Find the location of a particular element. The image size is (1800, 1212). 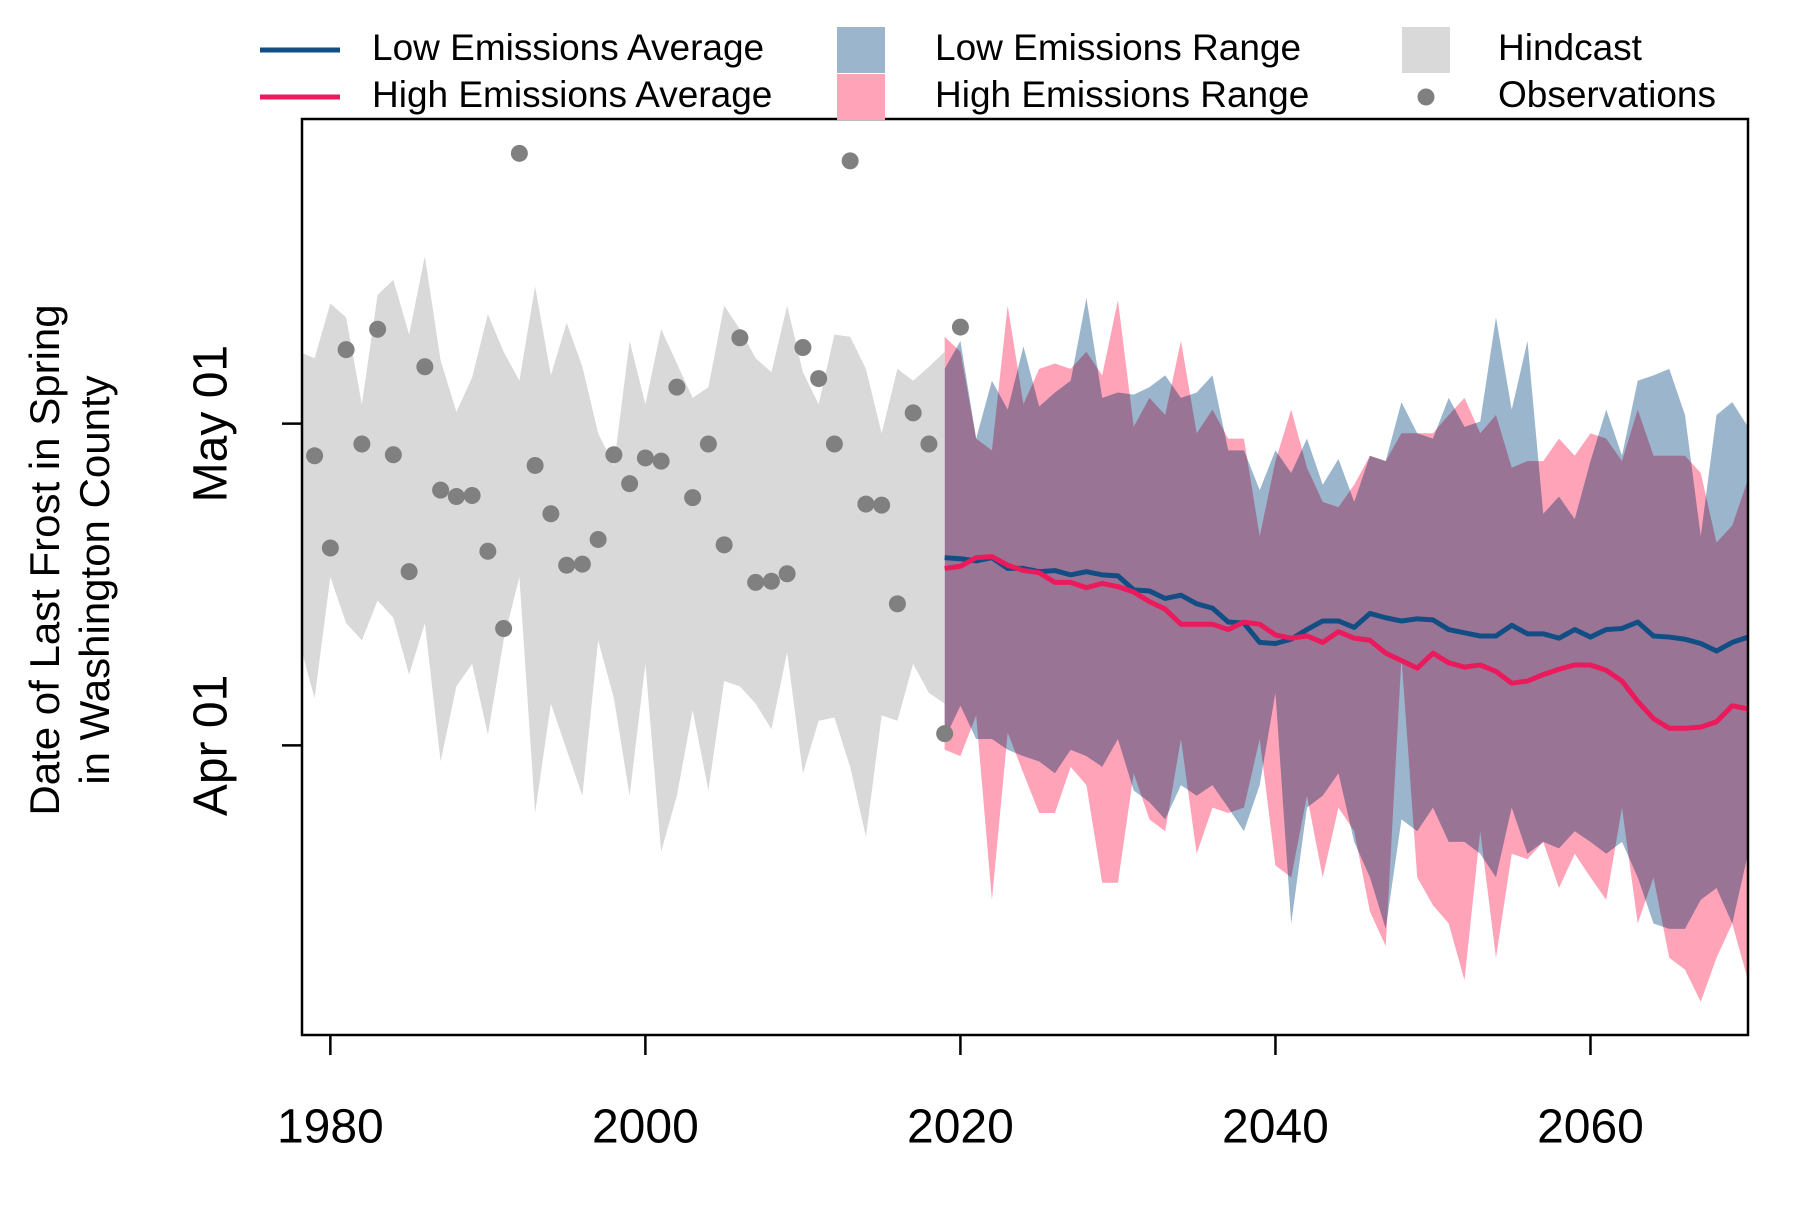

legend-label: High Emissions Average is located at coordinates (572, 94).